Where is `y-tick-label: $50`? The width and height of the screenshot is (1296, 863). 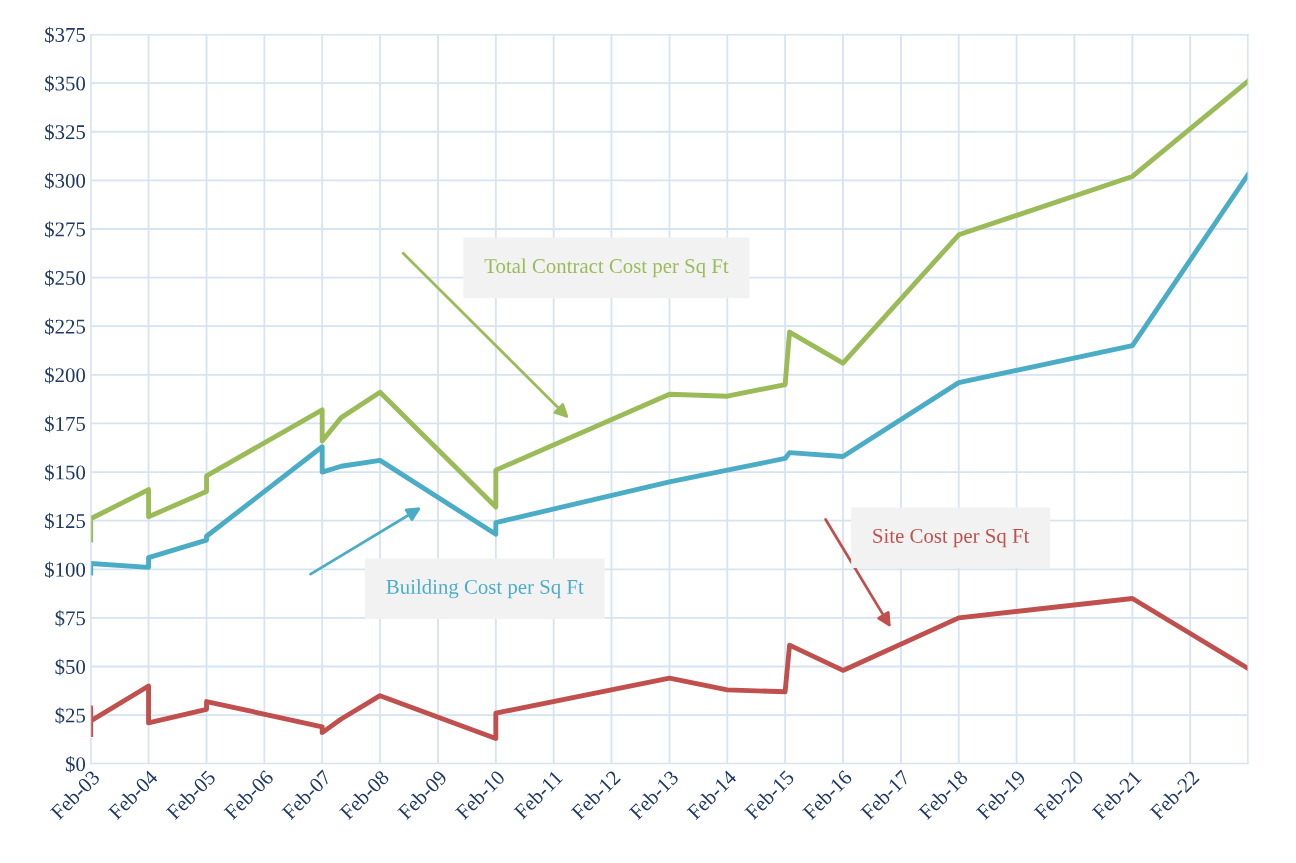
y-tick-label: $50 is located at coordinates (70, 667).